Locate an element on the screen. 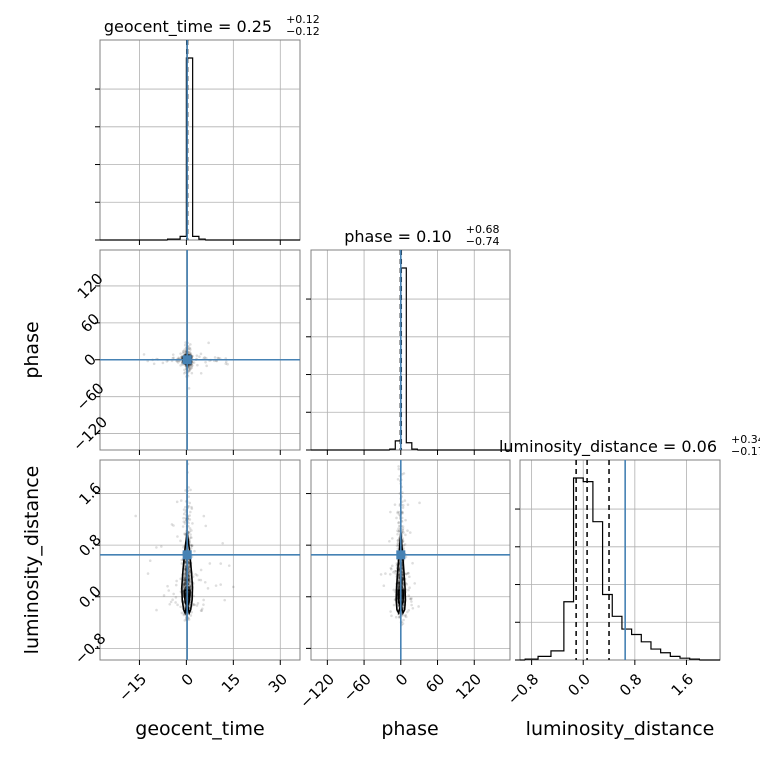 The image size is (760, 760). title-equals: = is located at coordinates (670, 446).